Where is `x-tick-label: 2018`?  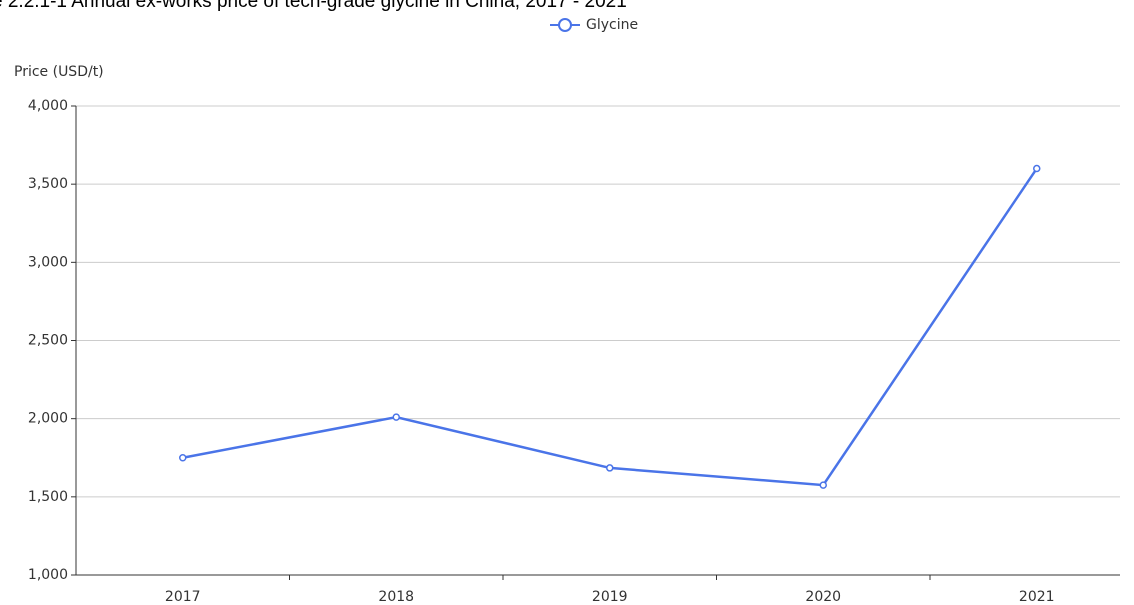
x-tick-label: 2018 is located at coordinates (396, 597).